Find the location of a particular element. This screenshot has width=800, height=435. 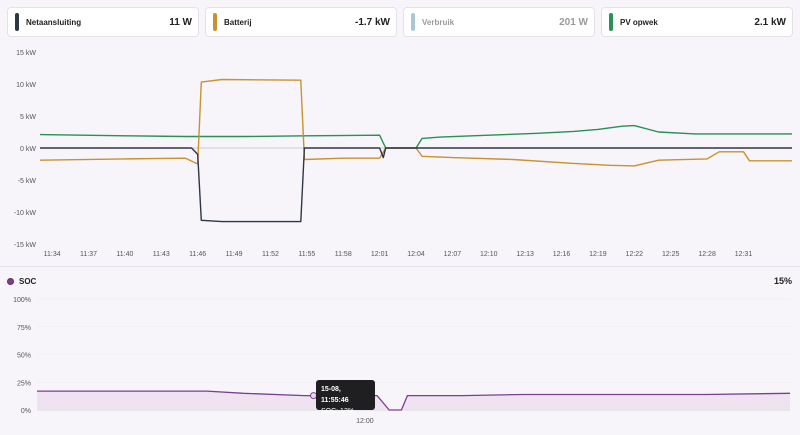

card-value: -1.7 kW is located at coordinates (372, 22).